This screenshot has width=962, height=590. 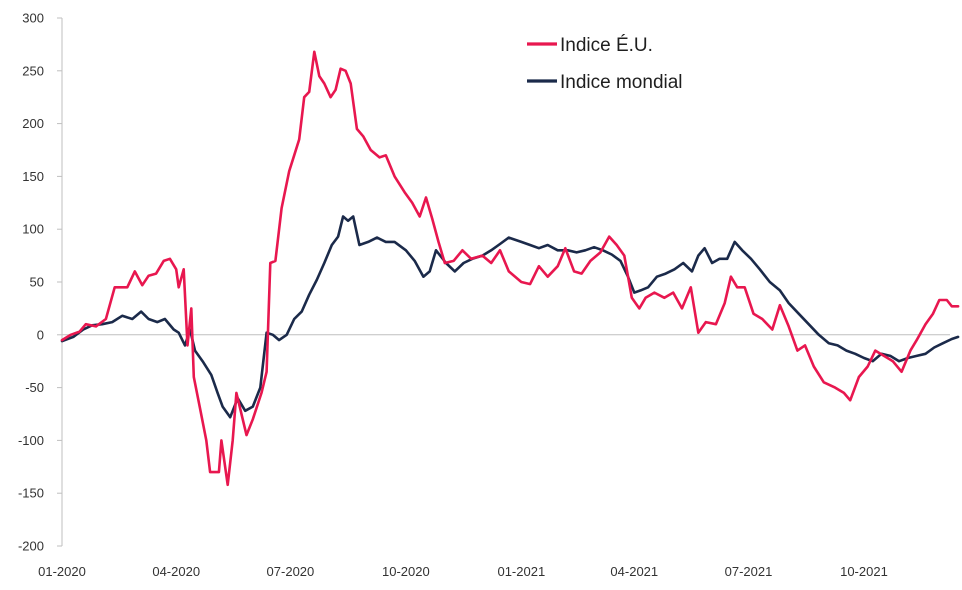 What do you see at coordinates (31, 493) in the screenshot?
I see `y-tick-label: -150` at bounding box center [31, 493].